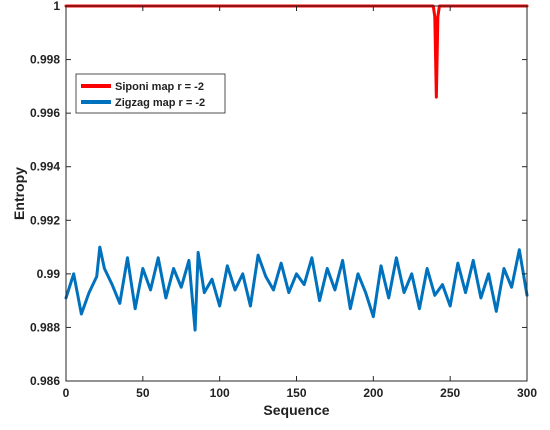 The image size is (550, 430). Describe the element at coordinates (296, 410) in the screenshot. I see `x-axis-label: Sequence` at that location.